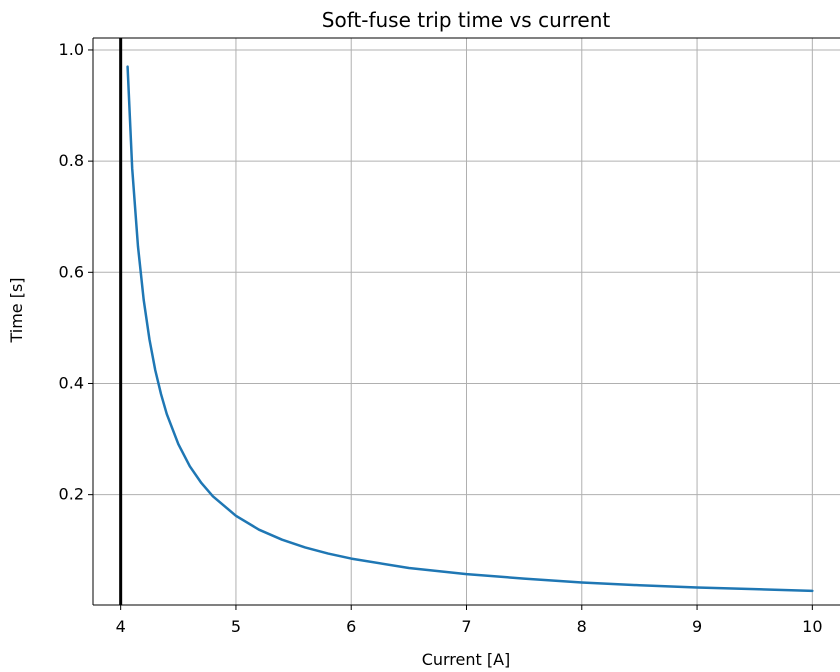 Image resolution: width=840 pixels, height=672 pixels. I want to click on y-ticks: 0.2 0.4 0.6 0.8 1.0, so click(76, 272).